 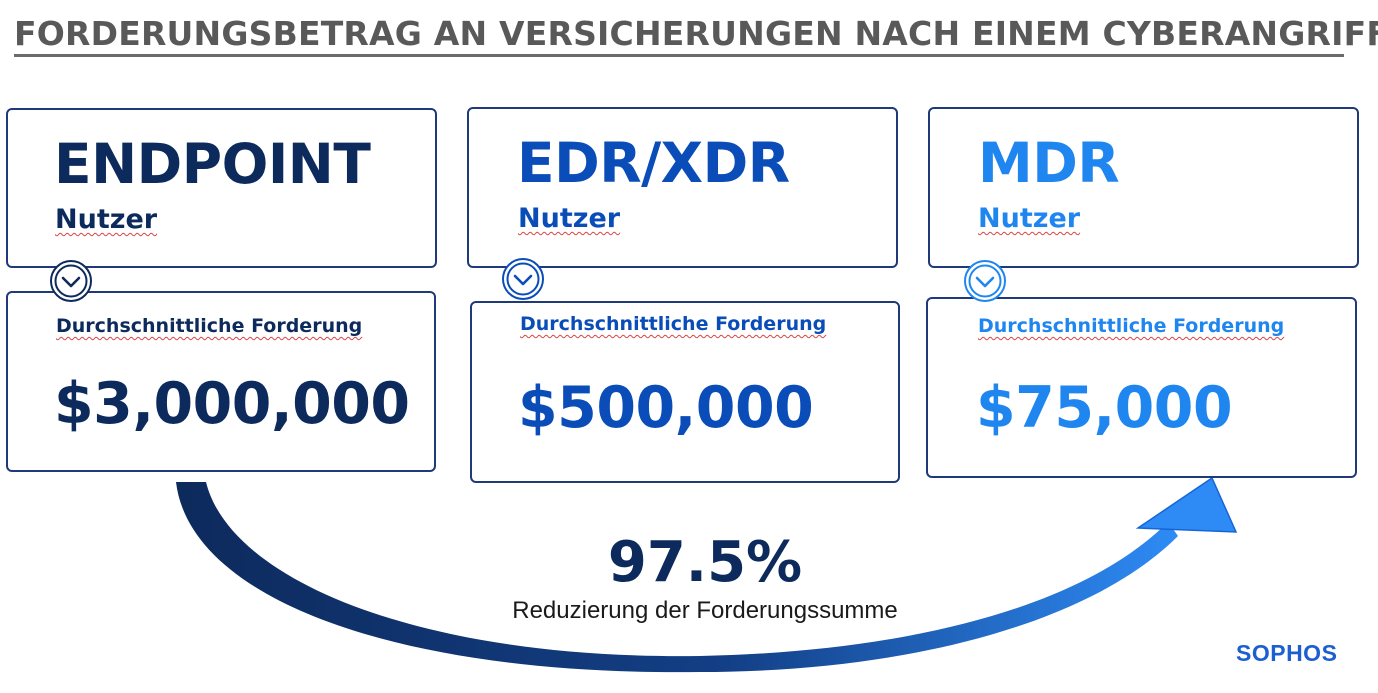 What do you see at coordinates (212, 164) in the screenshot?
I see `card-title: ENDPOINT` at bounding box center [212, 164].